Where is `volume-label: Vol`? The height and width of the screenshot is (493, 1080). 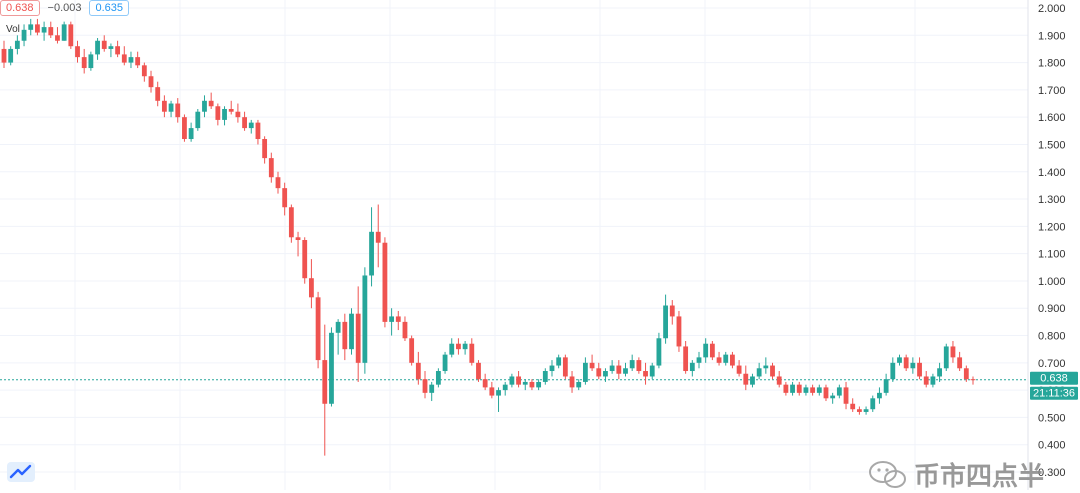
volume-label: Vol is located at coordinates (13, 29).